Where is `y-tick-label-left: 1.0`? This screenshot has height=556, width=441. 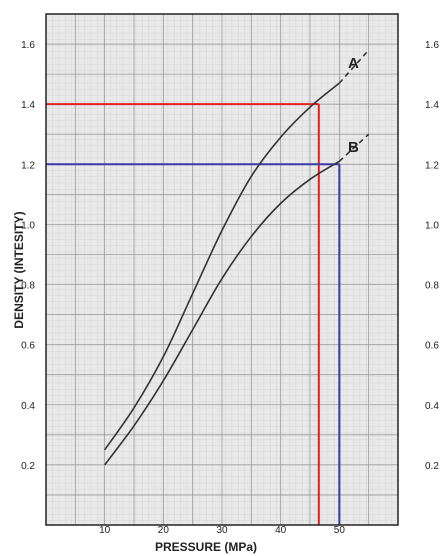 y-tick-label-left: 1.0 is located at coordinates (28, 225).